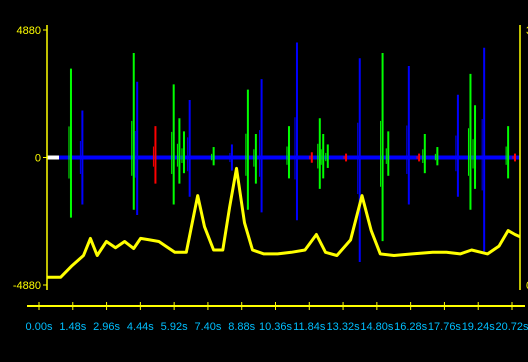 This screenshot has height=362, width=528. What do you see at coordinates (38, 159) in the screenshot?
I see `left-tick-label-1: 0` at bounding box center [38, 159].